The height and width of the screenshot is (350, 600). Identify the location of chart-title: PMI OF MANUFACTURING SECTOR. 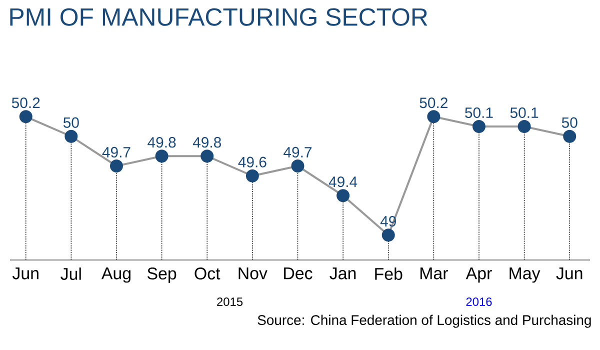
(219, 17).